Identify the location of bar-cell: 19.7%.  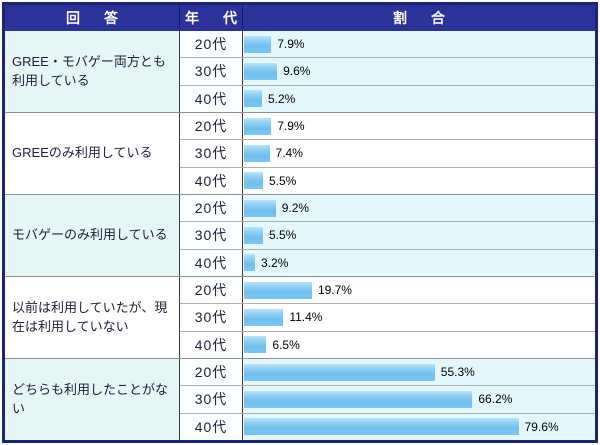
(419, 290).